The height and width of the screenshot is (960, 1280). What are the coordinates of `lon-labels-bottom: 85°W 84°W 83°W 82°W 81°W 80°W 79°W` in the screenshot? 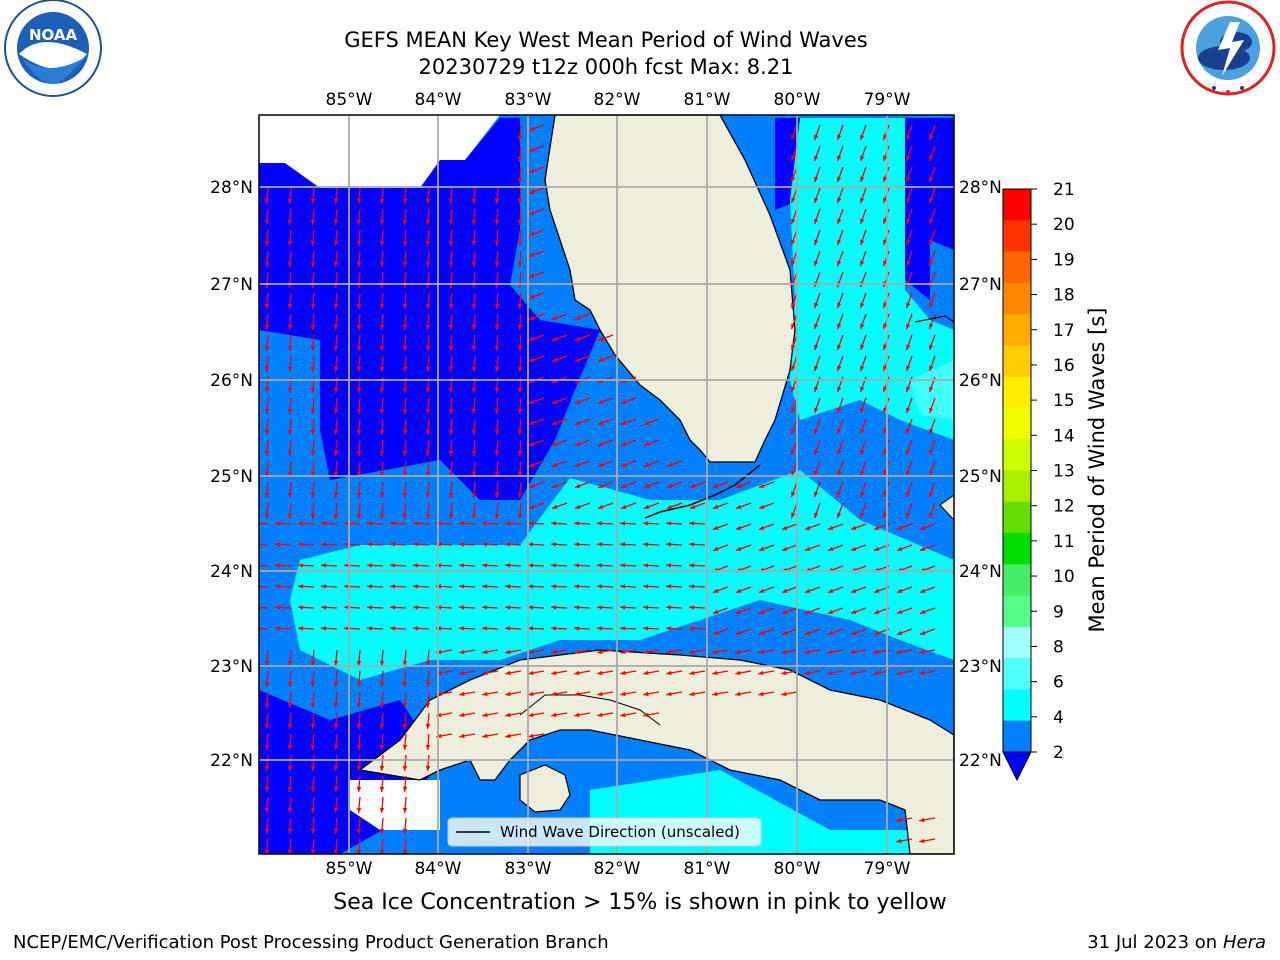 It's located at (618, 869).